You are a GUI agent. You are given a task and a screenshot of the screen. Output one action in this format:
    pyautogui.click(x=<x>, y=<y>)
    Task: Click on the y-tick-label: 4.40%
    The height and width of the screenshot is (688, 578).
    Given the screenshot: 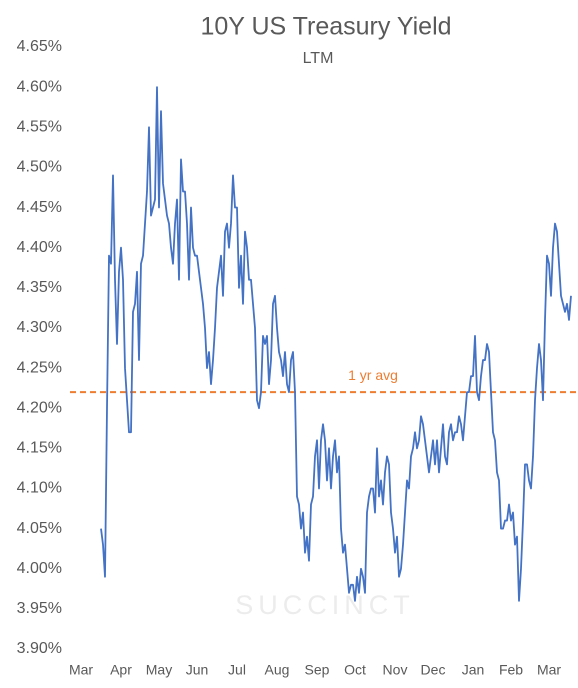 What is the action you would take?
    pyautogui.click(x=39, y=247)
    